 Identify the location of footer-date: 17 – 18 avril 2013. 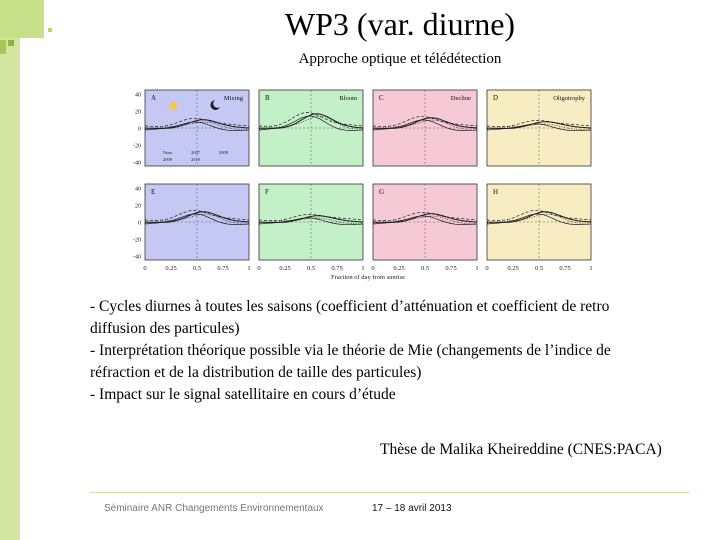
(412, 508).